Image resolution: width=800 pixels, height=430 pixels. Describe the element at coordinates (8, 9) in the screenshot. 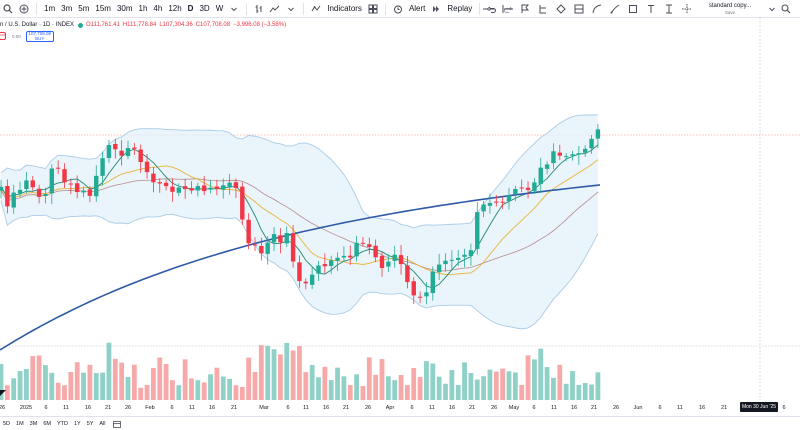

I see `symbol-search-icon` at that location.